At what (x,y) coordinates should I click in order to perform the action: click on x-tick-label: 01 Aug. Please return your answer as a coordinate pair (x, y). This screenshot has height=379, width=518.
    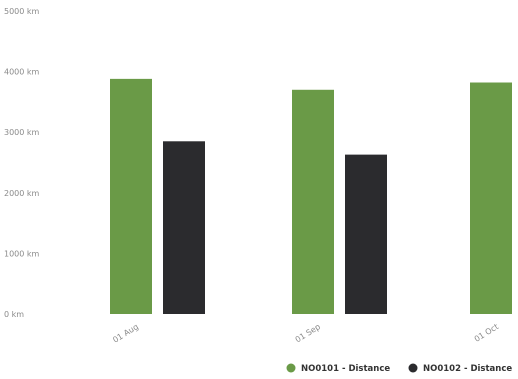
    Looking at the image, I should click on (125, 333).